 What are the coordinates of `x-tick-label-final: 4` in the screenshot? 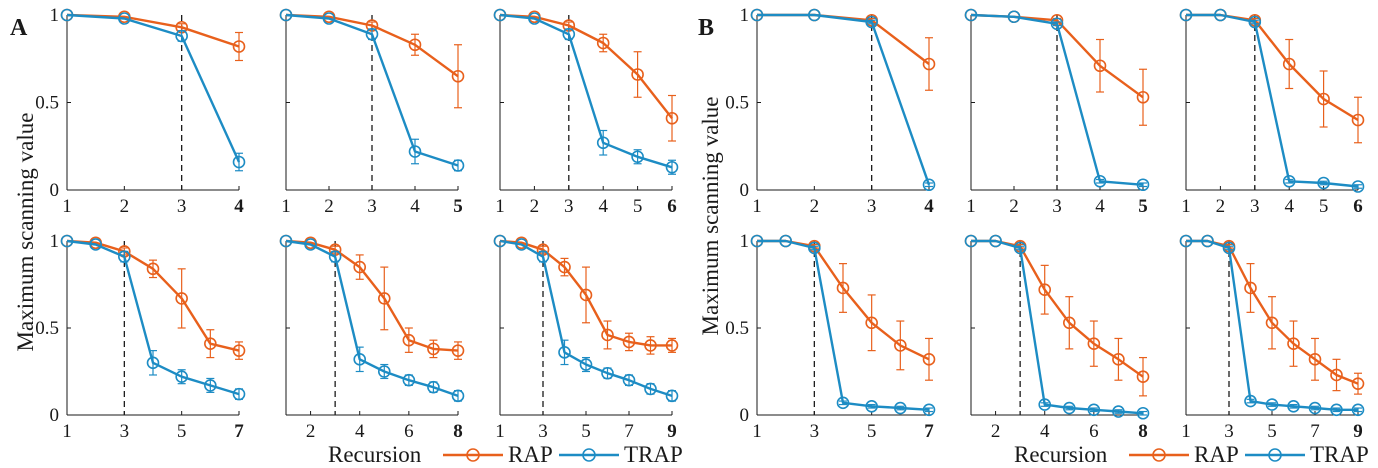 It's located at (929, 206).